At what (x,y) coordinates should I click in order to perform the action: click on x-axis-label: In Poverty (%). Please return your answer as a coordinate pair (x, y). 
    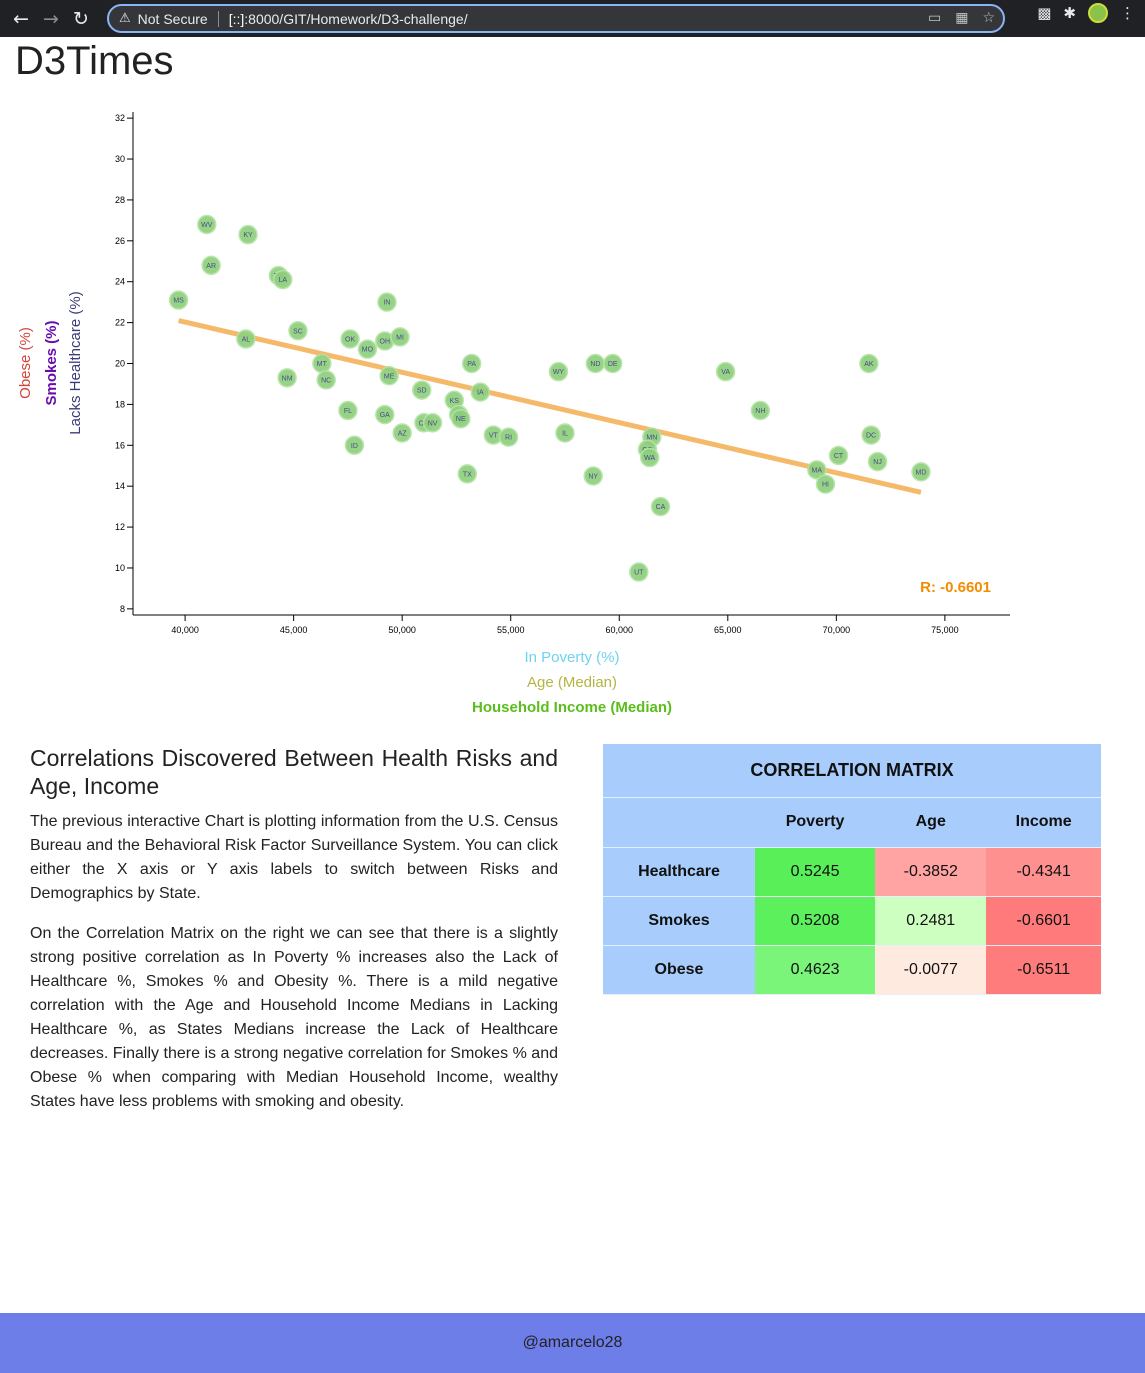
    Looking at the image, I should click on (571, 657).